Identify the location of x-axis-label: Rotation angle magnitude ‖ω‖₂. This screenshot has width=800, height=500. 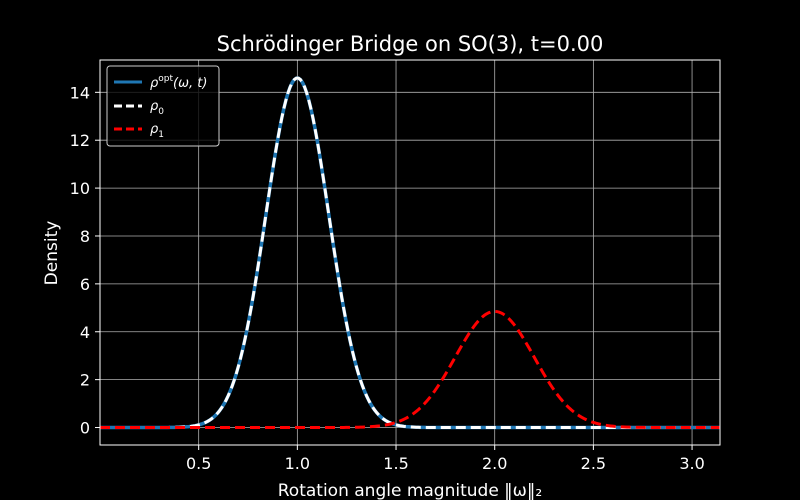
(410, 490).